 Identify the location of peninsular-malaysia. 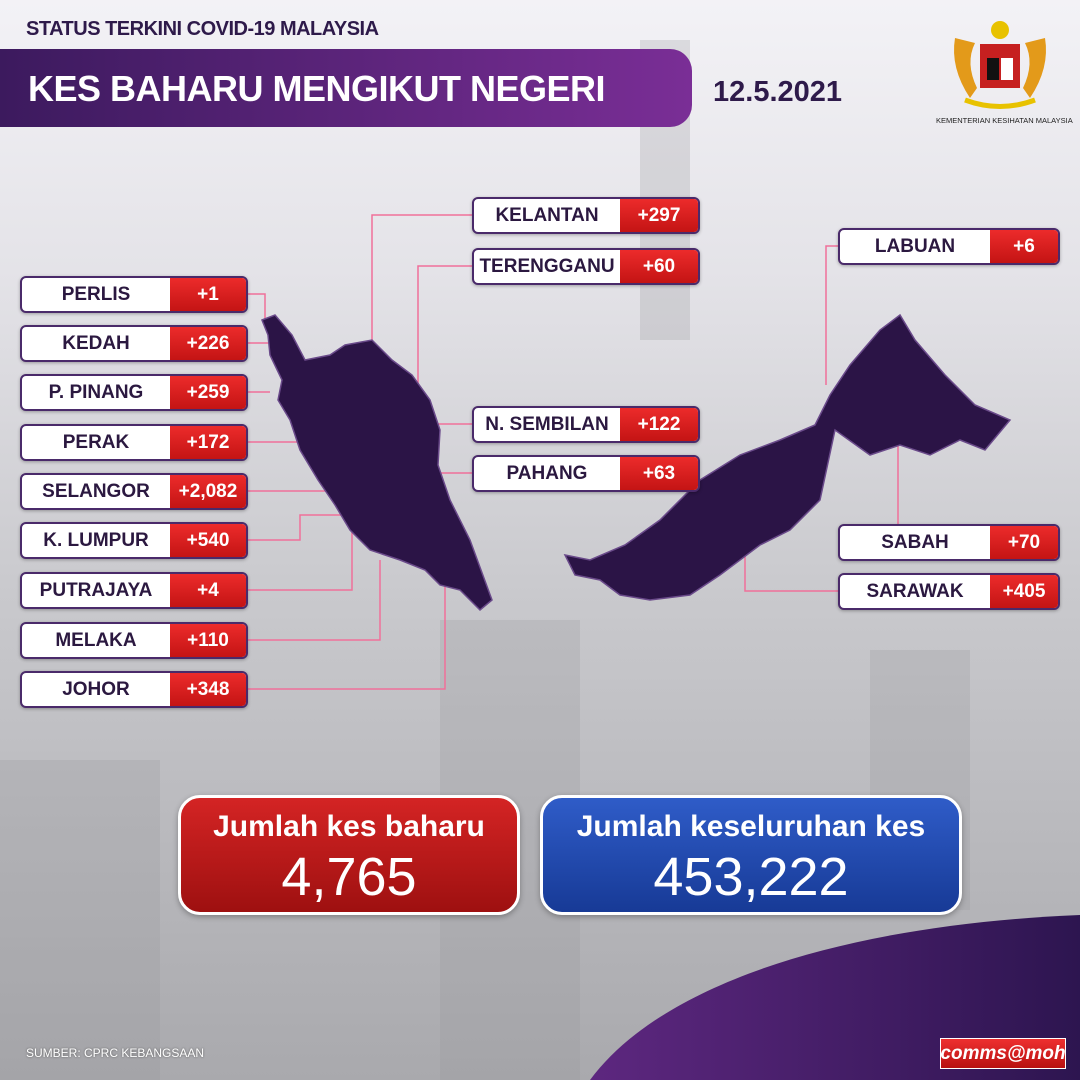
(377, 463).